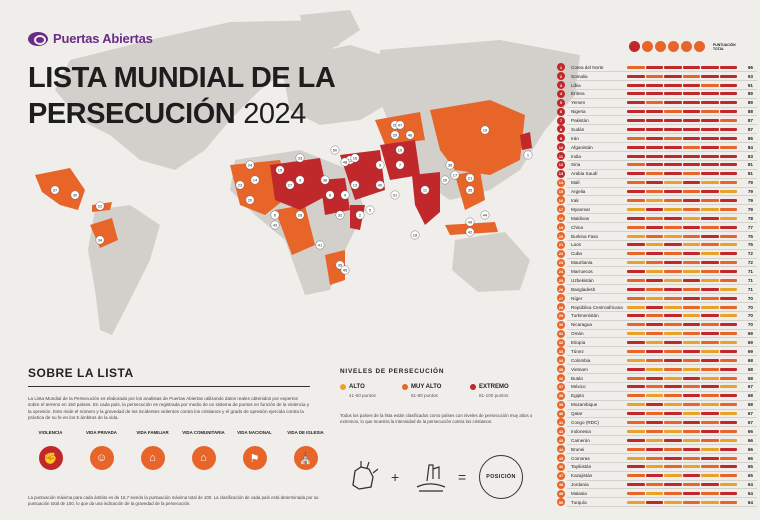 This screenshot has height=520, width=760. I want to click on ranking-row: 21 Laos 75, so click(657, 245).